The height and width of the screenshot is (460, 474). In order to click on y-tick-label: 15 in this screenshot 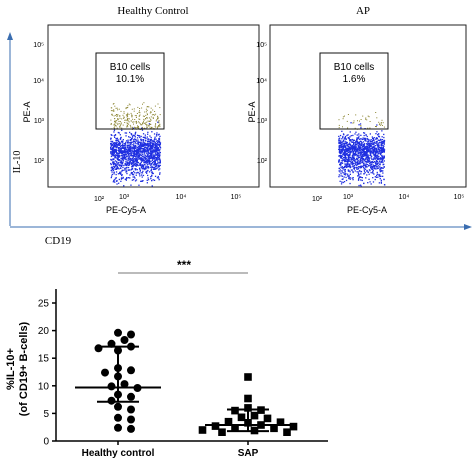, I will do `click(44, 359)`.